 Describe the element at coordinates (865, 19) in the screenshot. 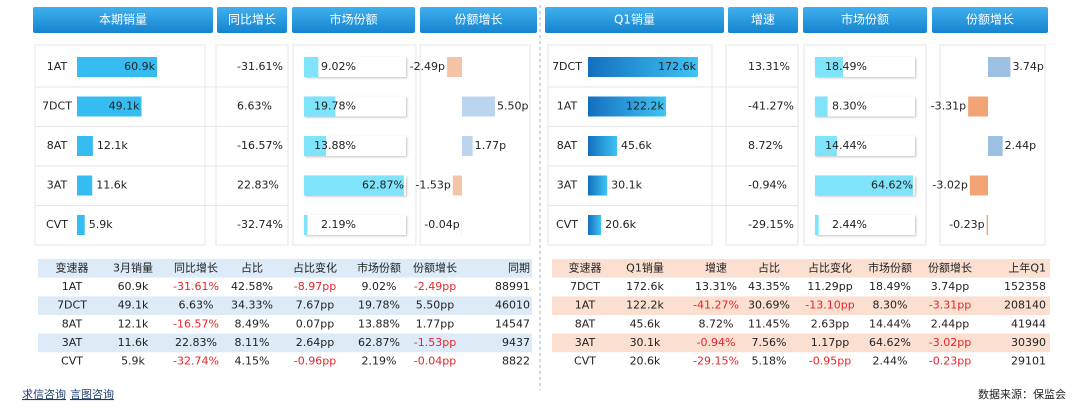

I see `header: 市场份额` at that location.